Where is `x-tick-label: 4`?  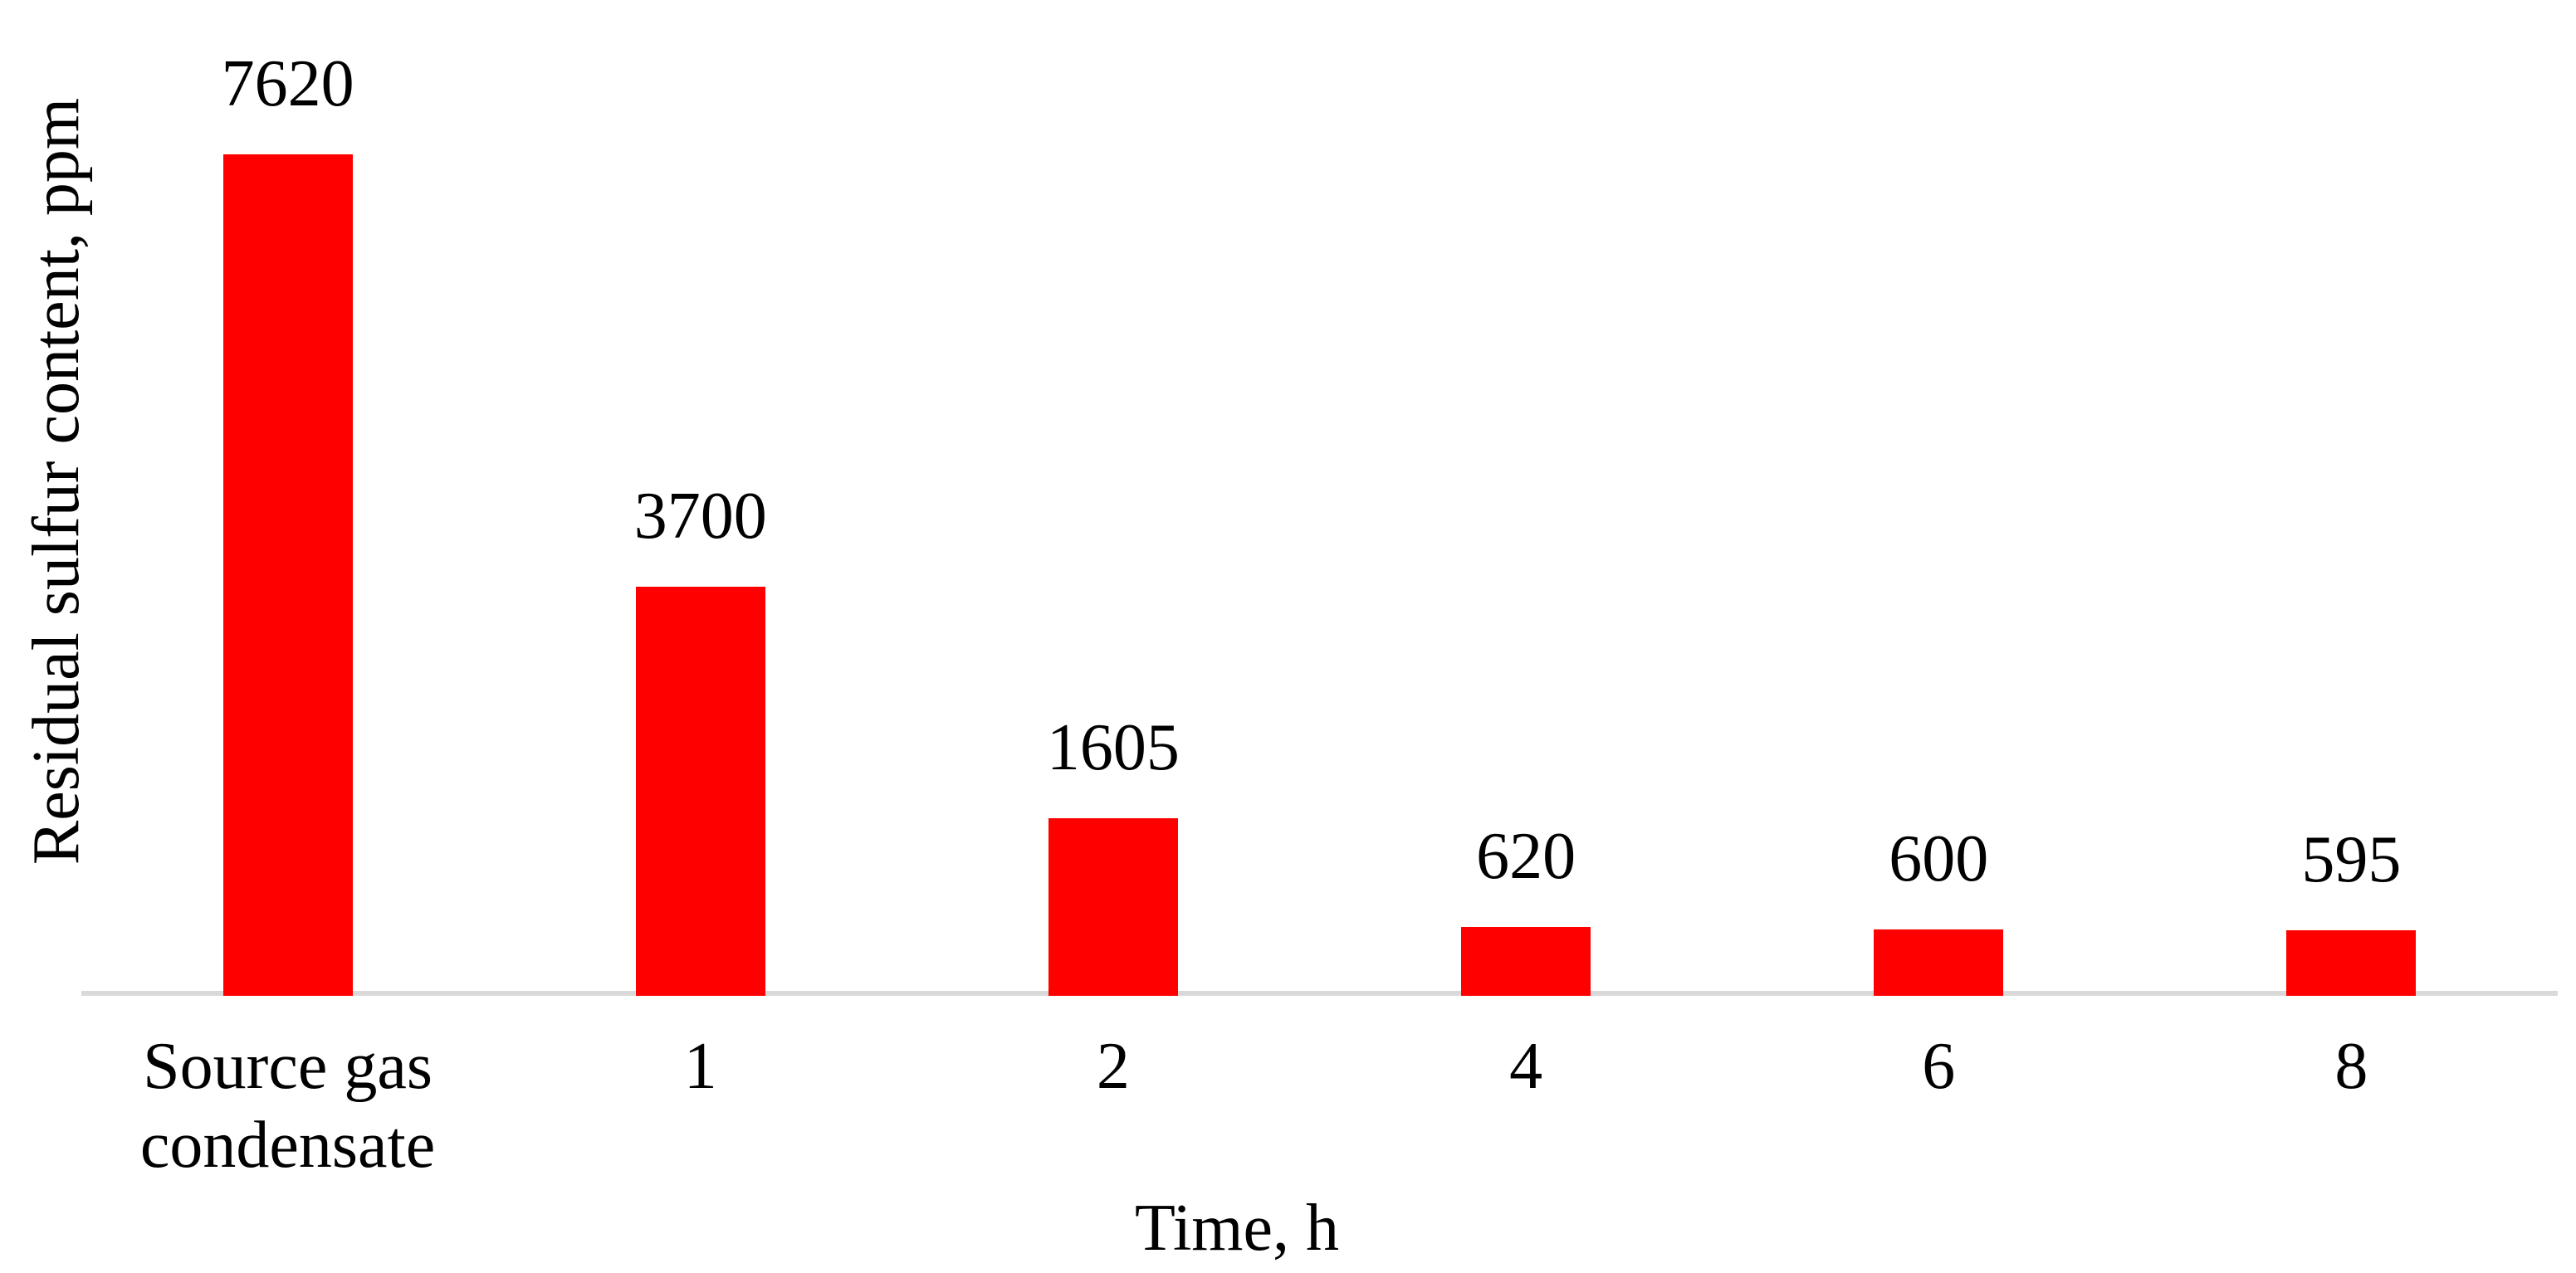
x-tick-label: 4 is located at coordinates (1526, 1066).